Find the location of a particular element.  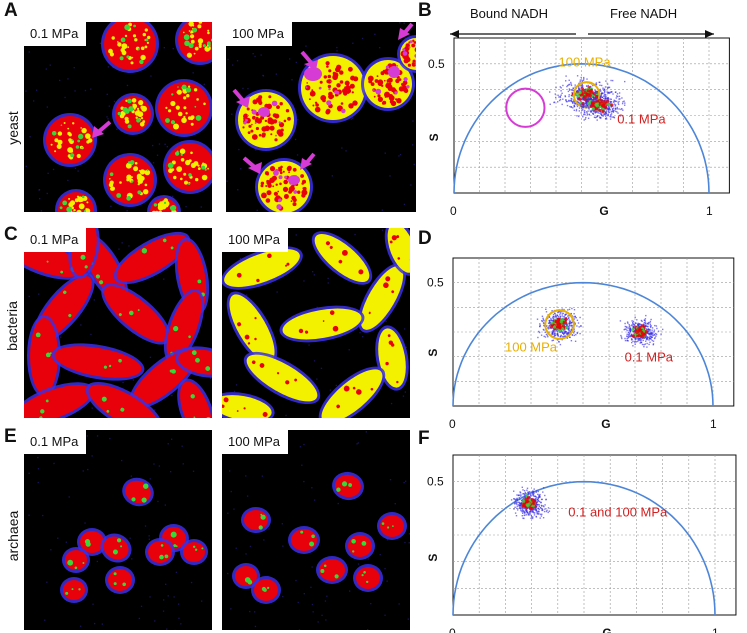

bacteria-cells-0-1mpa is located at coordinates (118, 323).